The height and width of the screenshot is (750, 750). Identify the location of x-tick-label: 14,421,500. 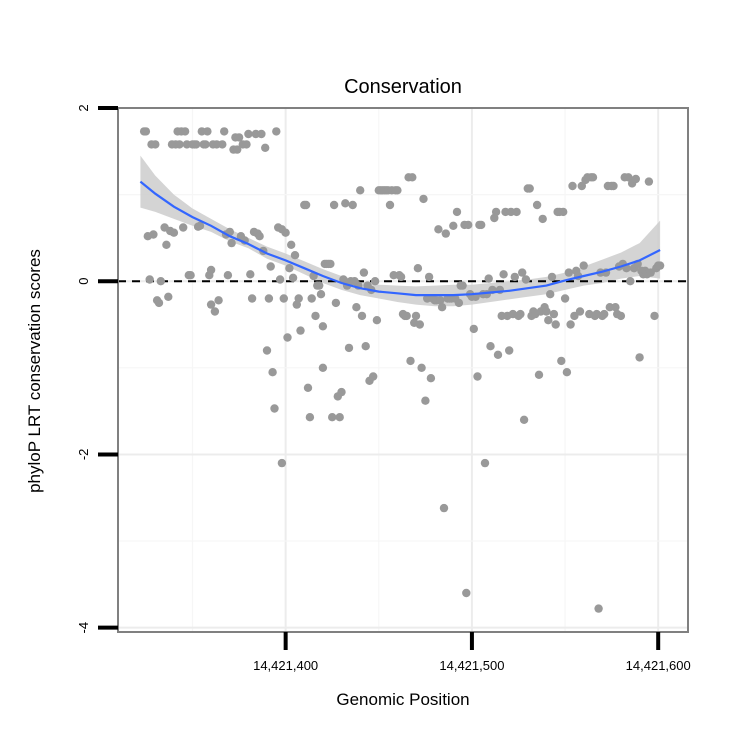
(471, 665).